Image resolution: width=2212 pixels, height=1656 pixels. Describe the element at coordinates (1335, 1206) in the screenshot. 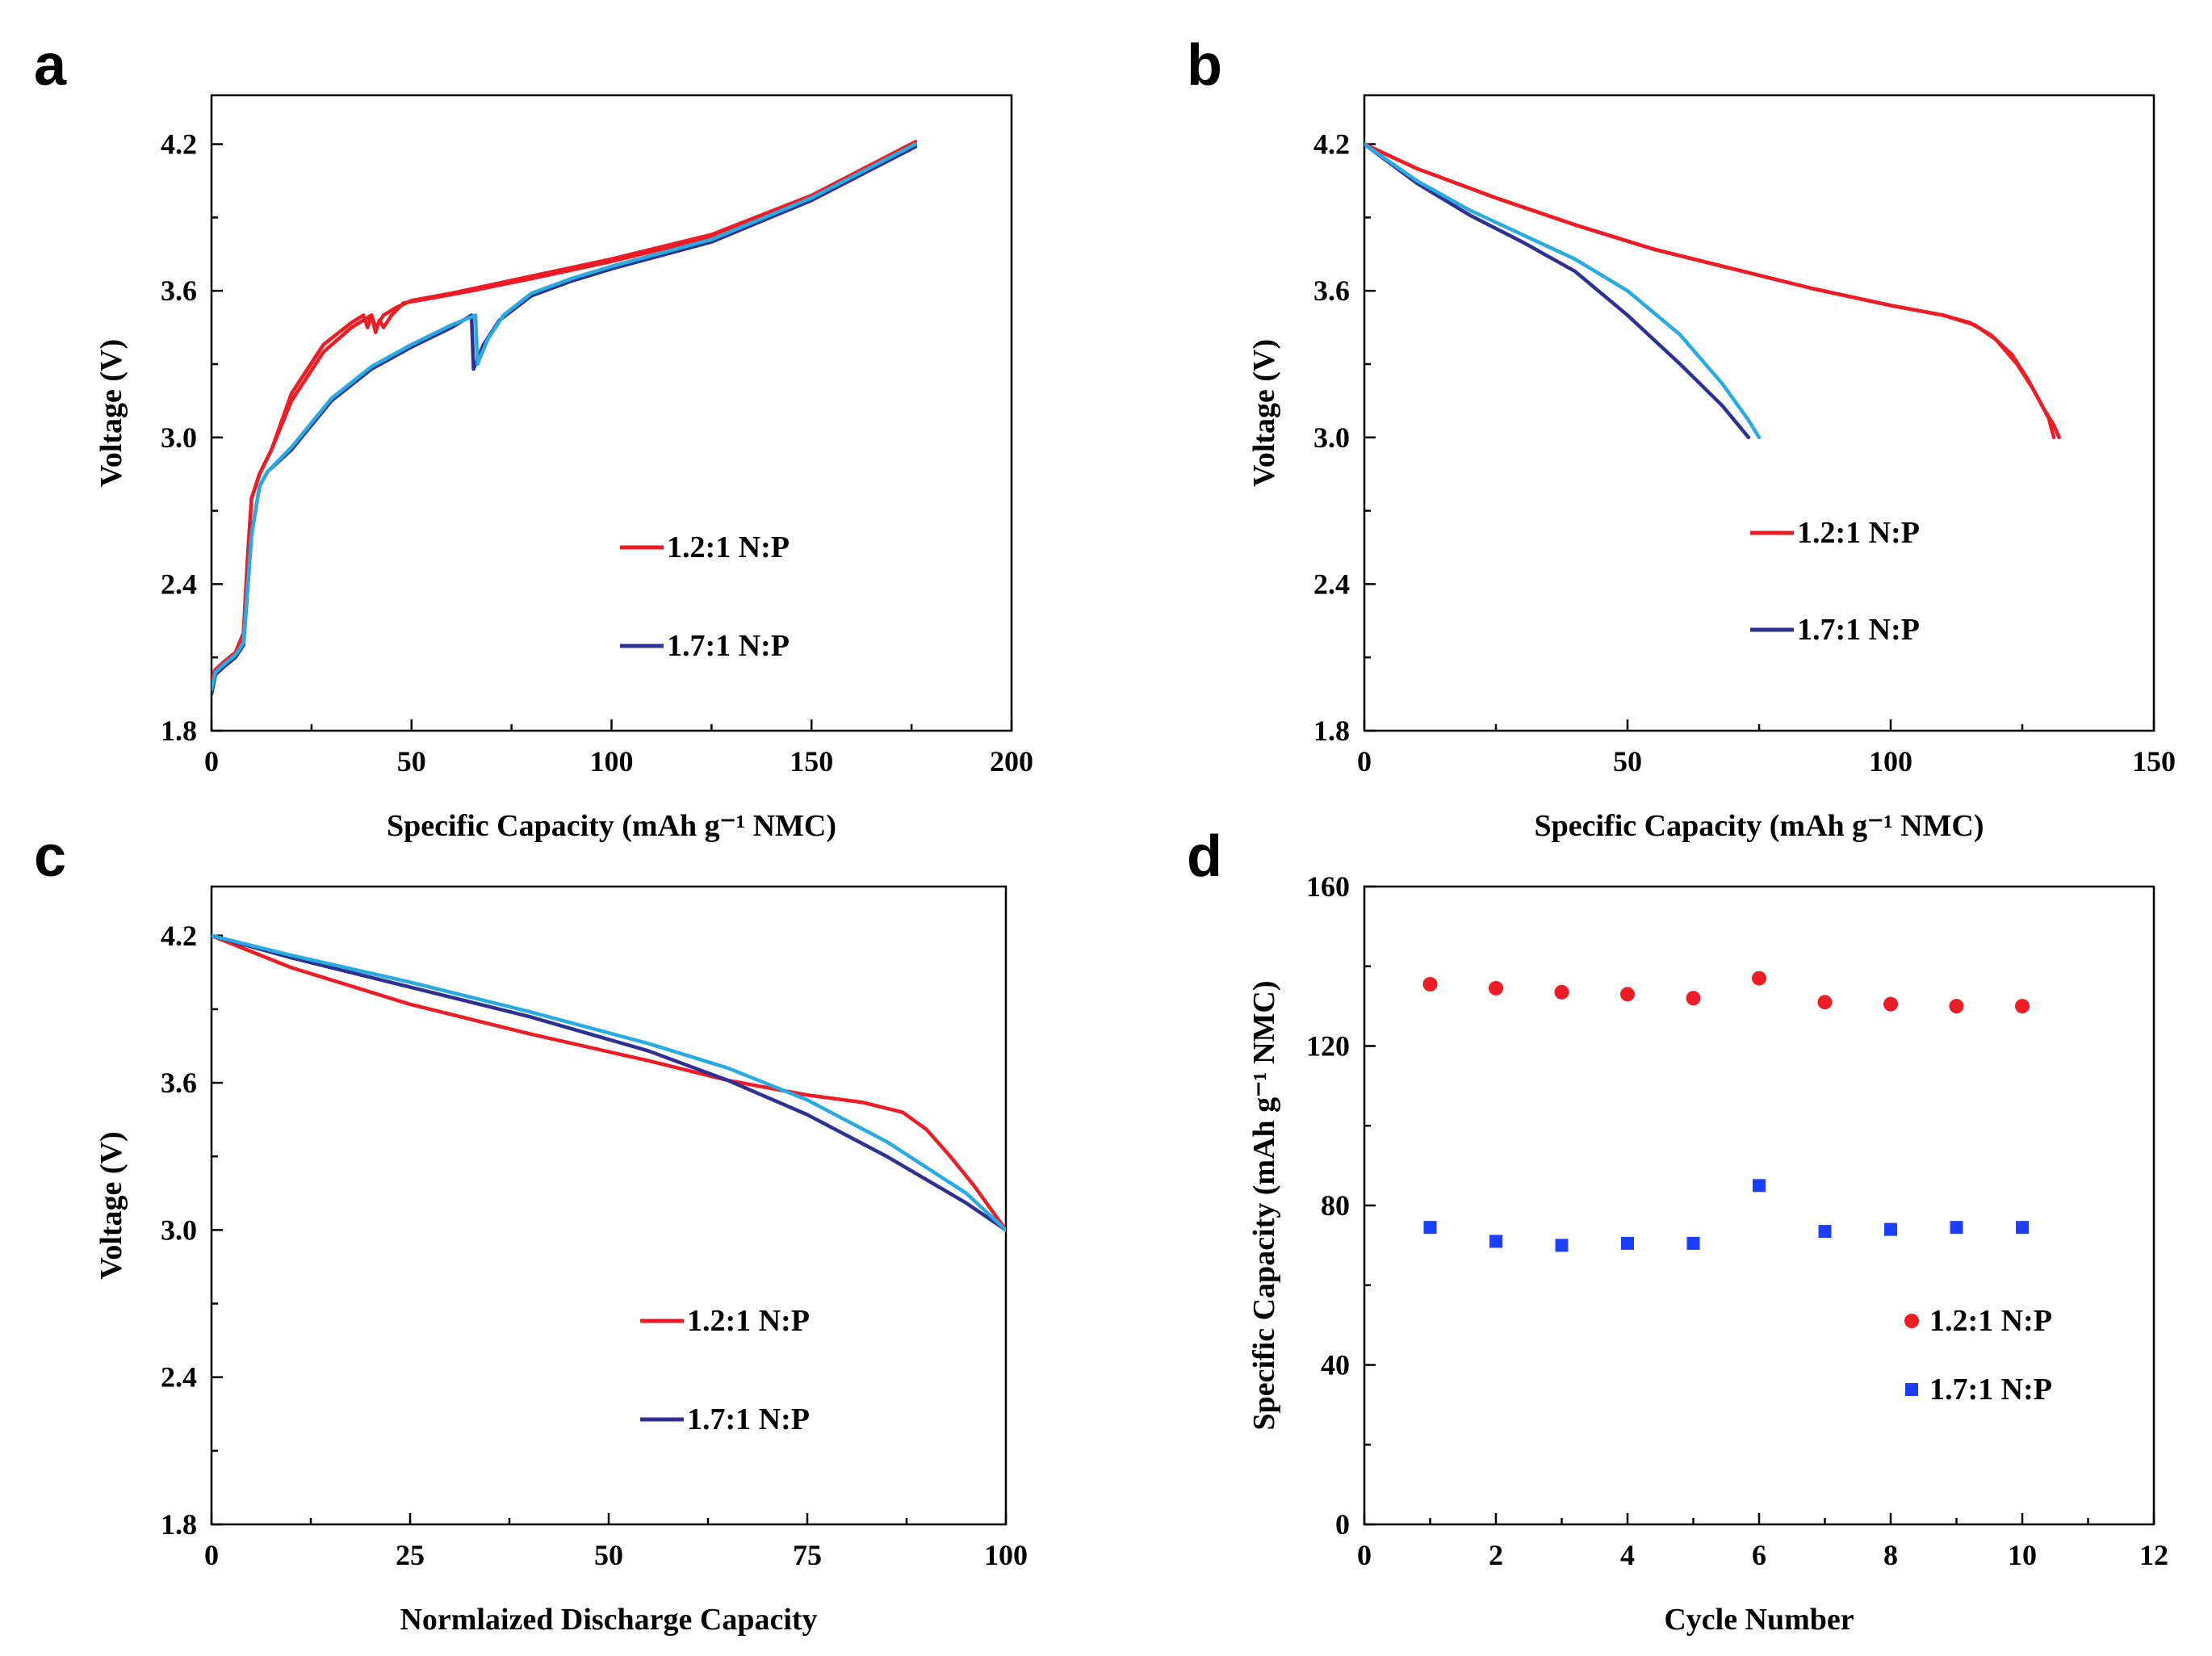

I see `y-tick-label: 80` at that location.